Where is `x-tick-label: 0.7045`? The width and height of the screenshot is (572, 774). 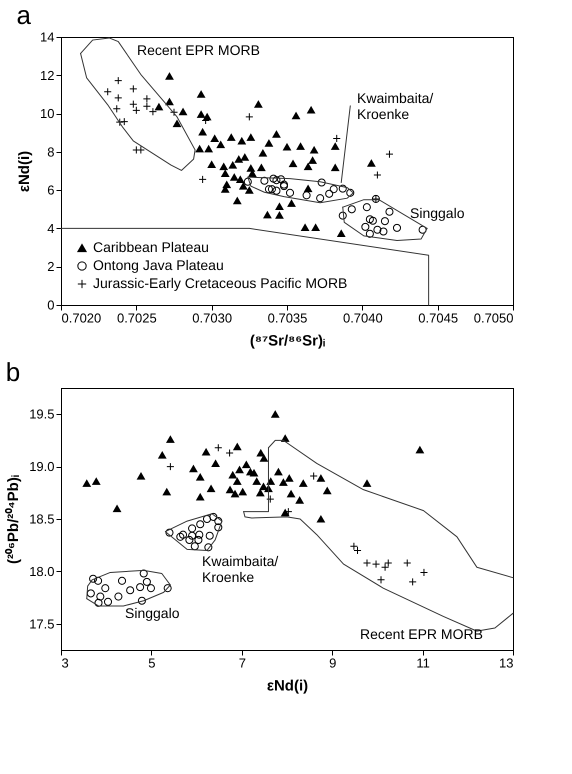
x-tick-label: 0.7045 is located at coordinates (438, 318).